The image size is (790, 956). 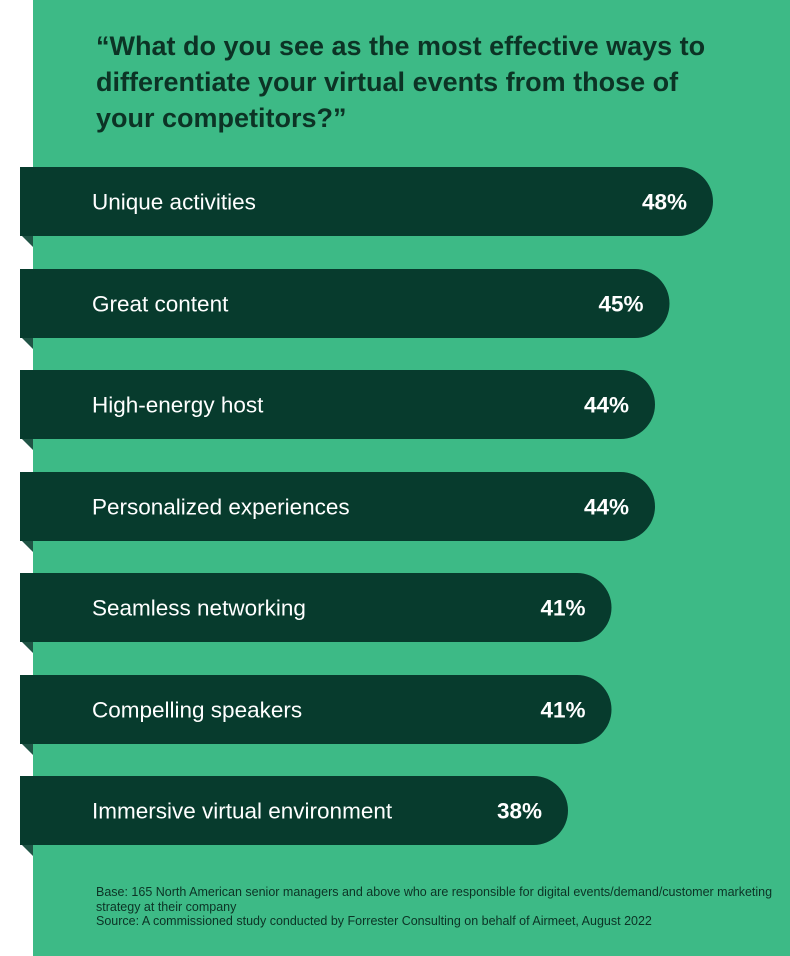 I want to click on bar-group: Compelling speakers 41%, so click(x=316, y=715).